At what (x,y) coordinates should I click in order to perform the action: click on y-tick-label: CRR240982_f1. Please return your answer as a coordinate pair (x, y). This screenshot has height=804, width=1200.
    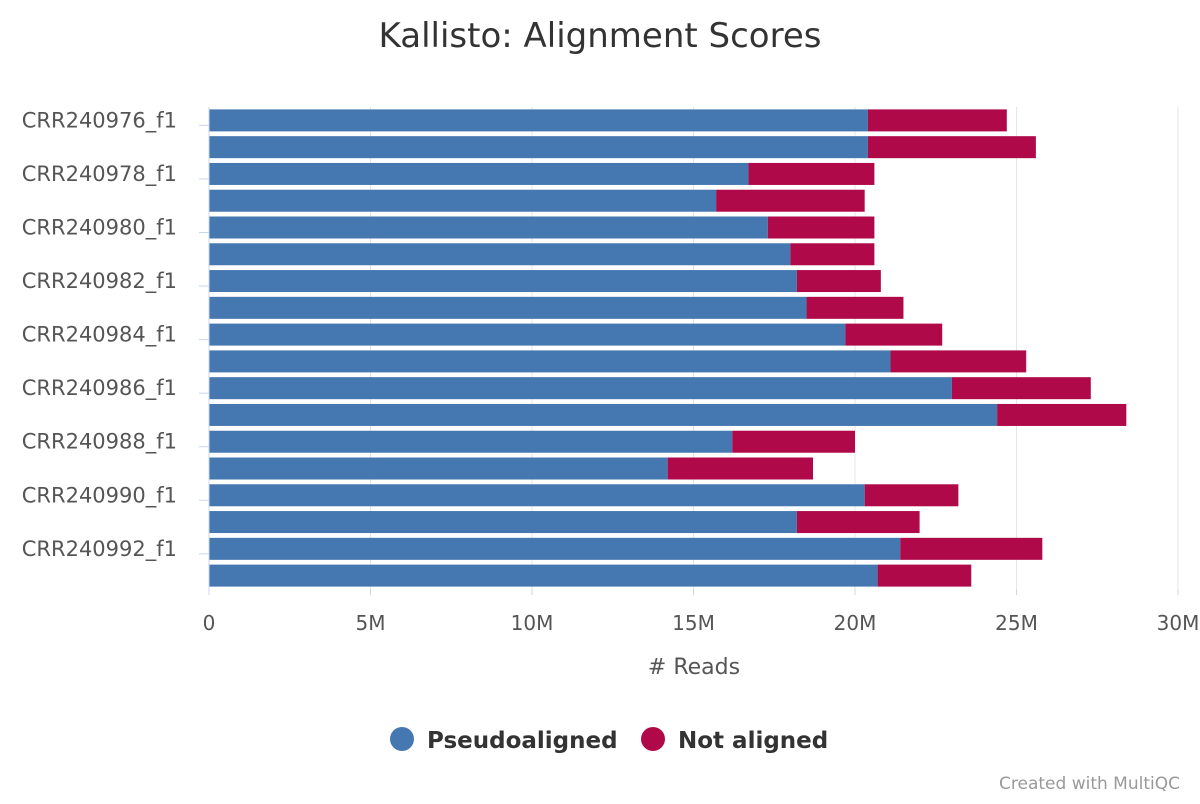
    Looking at the image, I should click on (99, 281).